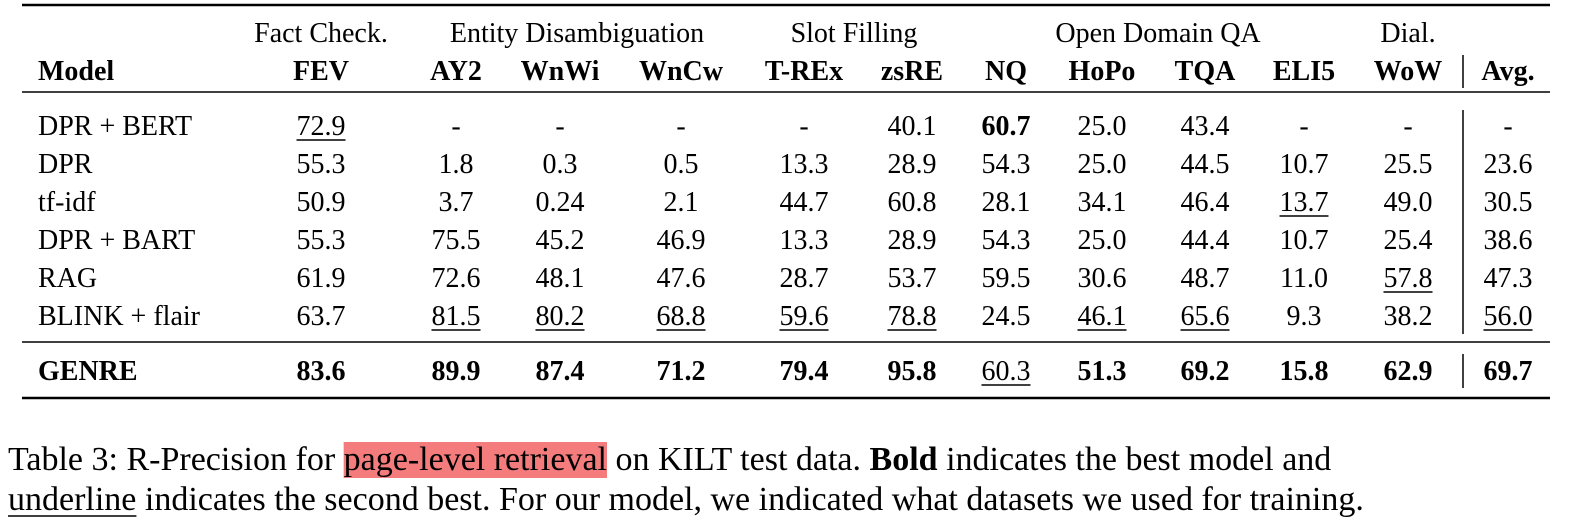  What do you see at coordinates (1102, 316) in the screenshot?
I see `cell-value: 46.1` at bounding box center [1102, 316].